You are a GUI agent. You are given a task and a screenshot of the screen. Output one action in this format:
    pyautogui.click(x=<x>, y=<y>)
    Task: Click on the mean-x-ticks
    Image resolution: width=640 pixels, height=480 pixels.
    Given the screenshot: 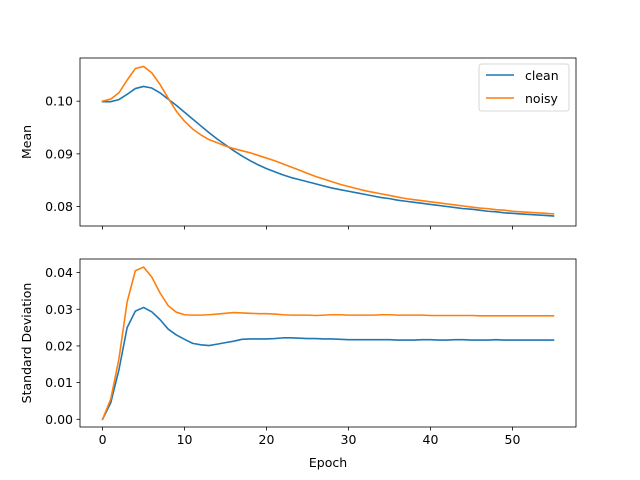 What is the action you would take?
    pyautogui.click(x=307, y=228)
    